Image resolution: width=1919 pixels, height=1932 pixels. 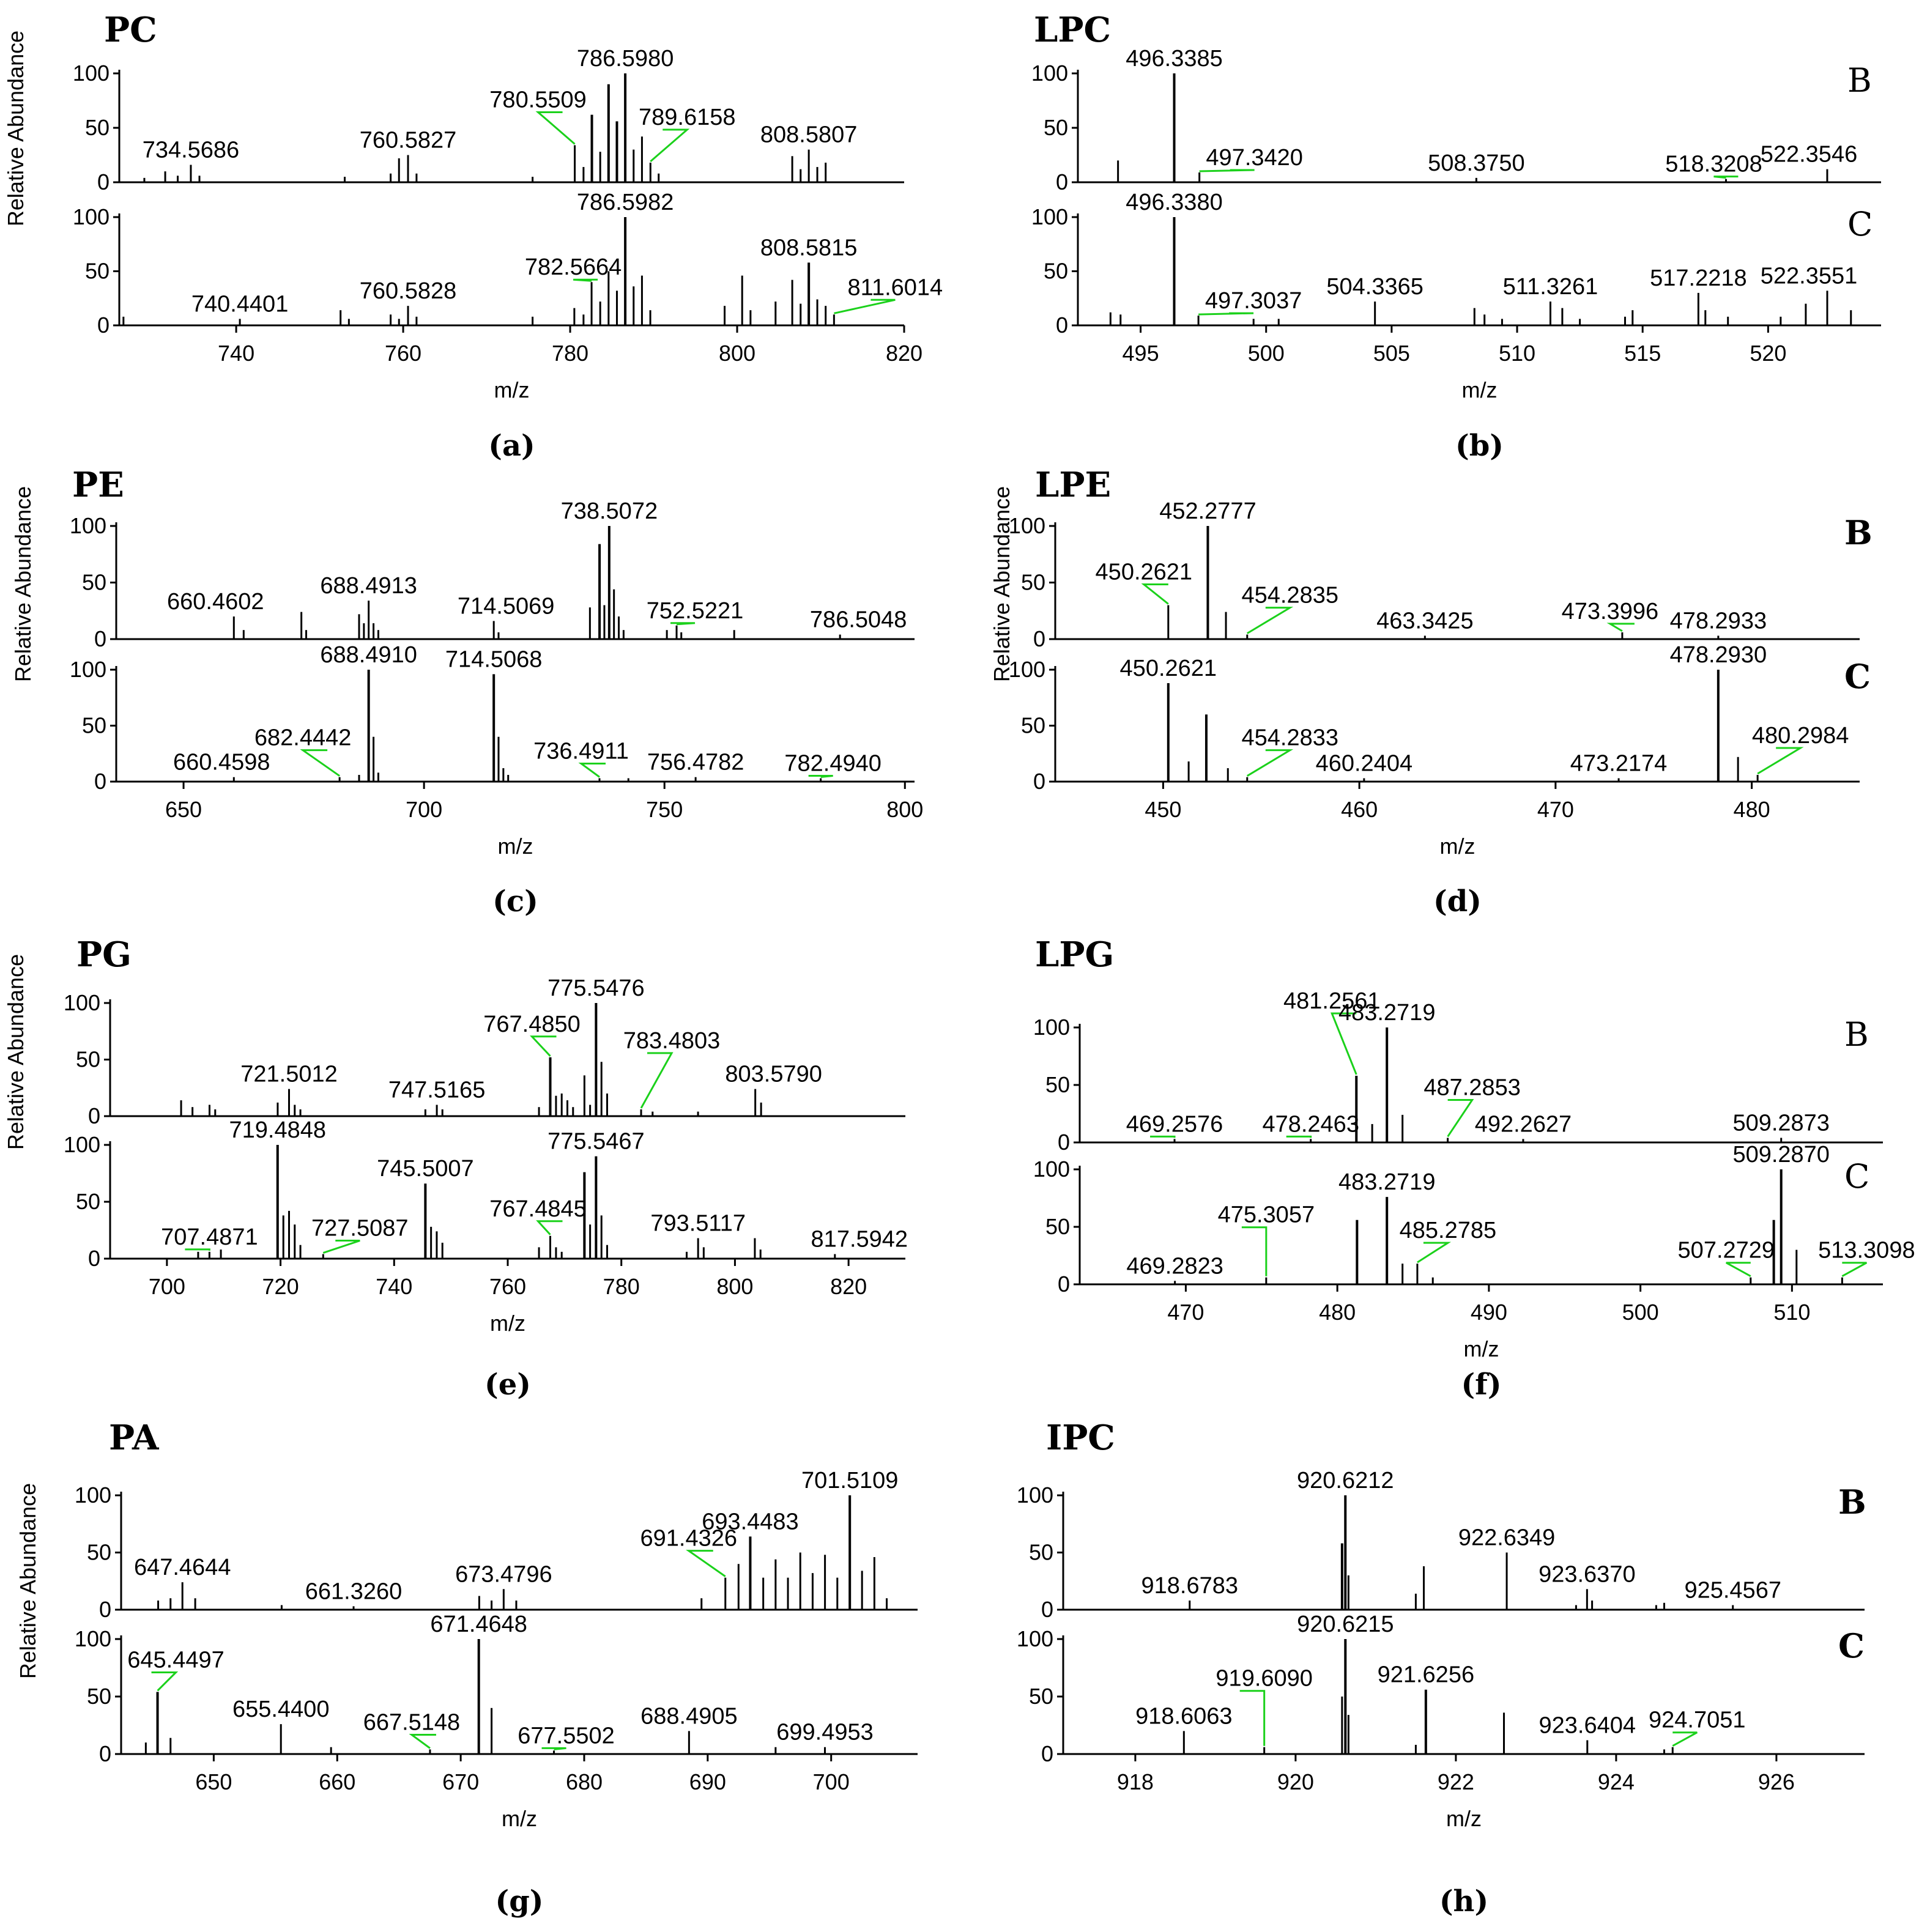 I want to click on panel-title: LPC, so click(x=1072, y=30).